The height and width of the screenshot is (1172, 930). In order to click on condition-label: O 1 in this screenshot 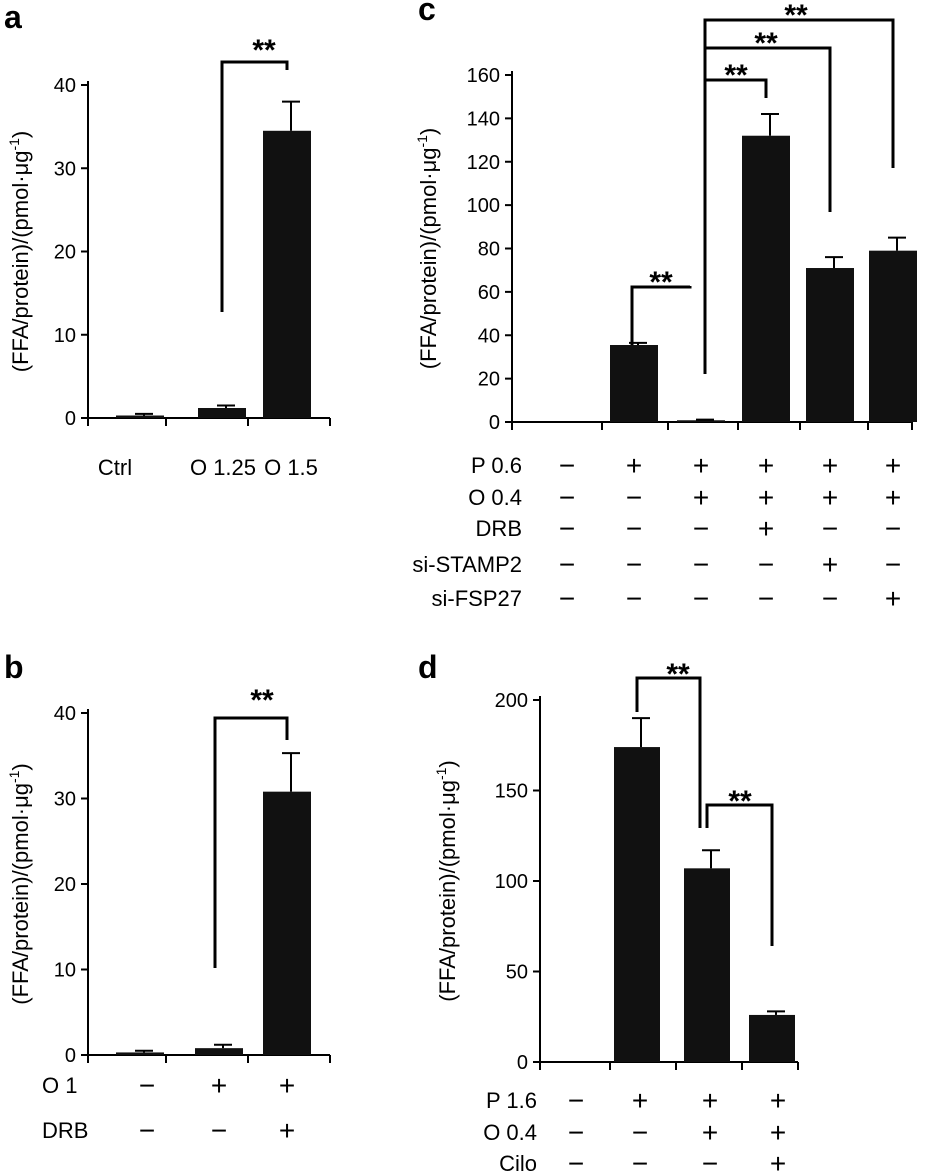, I will do `click(59, 1085)`.